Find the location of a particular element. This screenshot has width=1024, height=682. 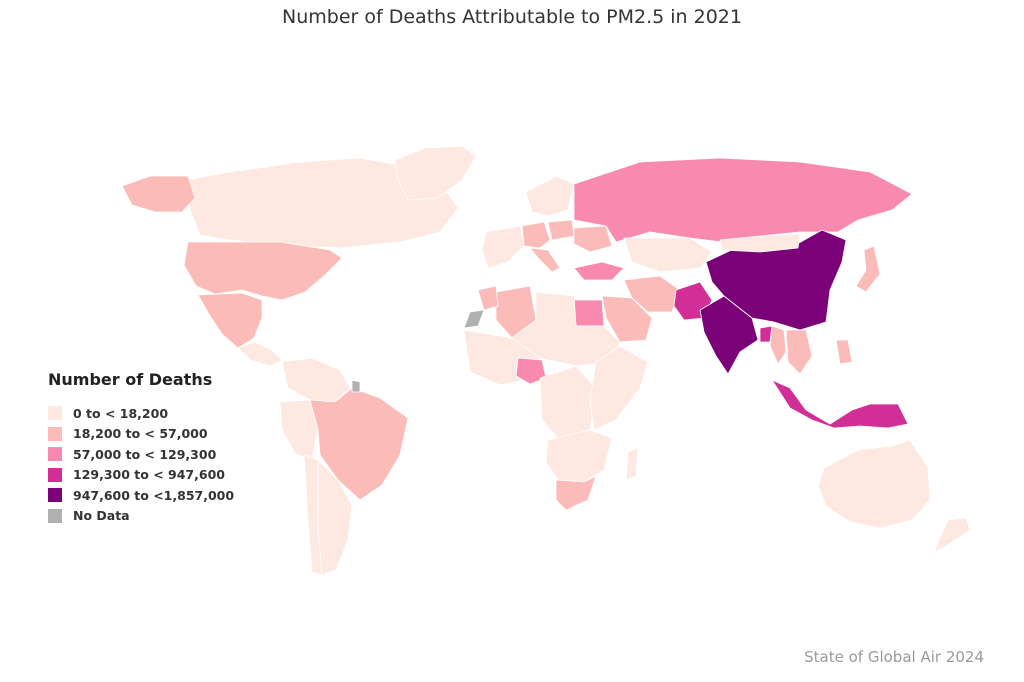

legend-label: 18,200 to < 57,000 is located at coordinates (140, 434).